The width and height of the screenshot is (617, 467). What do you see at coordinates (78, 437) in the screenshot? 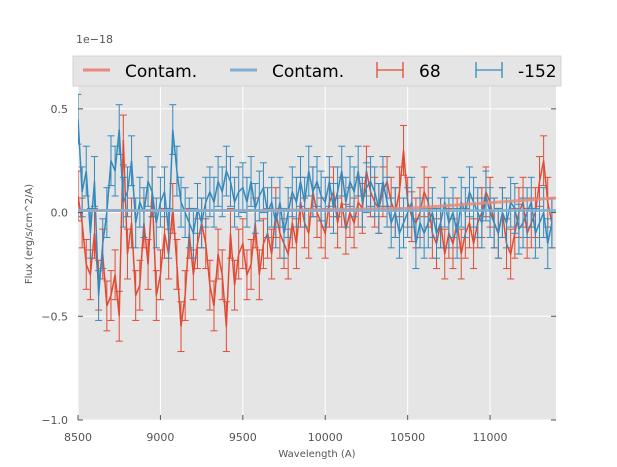
I see `x-tick-label: 8500` at bounding box center [78, 437].